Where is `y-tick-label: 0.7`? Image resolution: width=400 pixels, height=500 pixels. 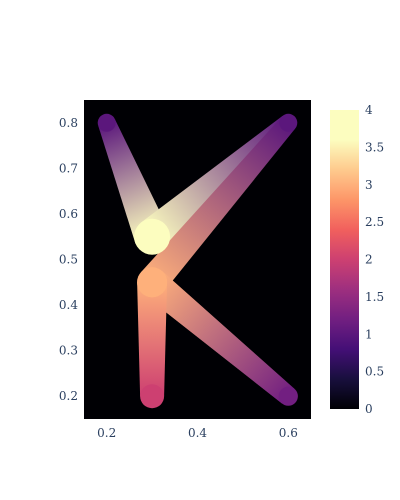
y-tick-label: 0.7 is located at coordinates (68, 168).